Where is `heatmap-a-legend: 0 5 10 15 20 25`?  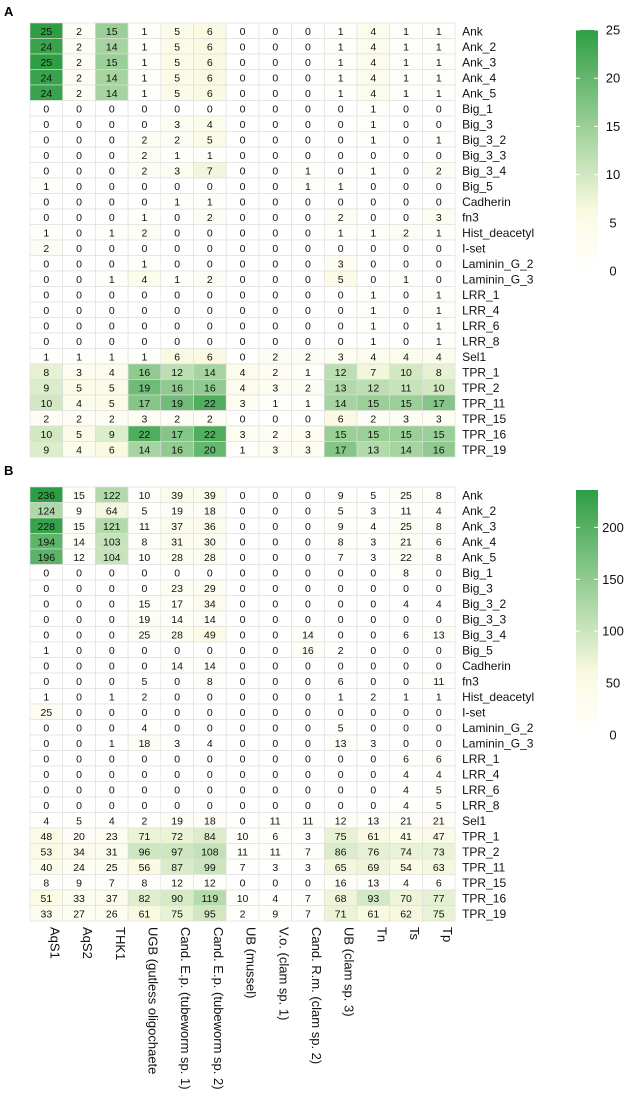
heatmap-a-legend: 0 5 10 15 20 25 is located at coordinates (598, 151).